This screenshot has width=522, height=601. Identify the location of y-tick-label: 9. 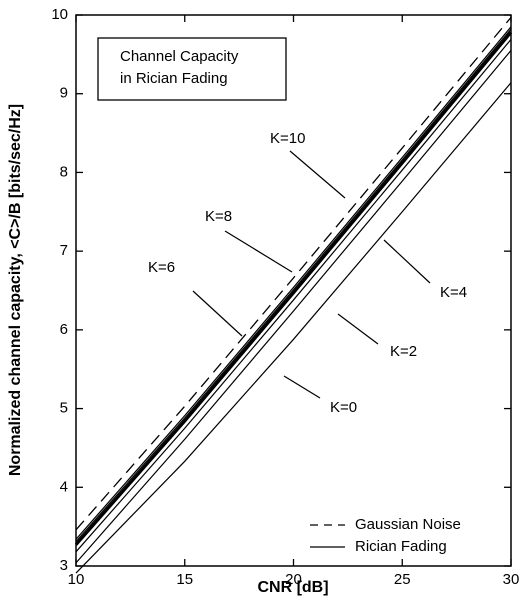
(64, 93).